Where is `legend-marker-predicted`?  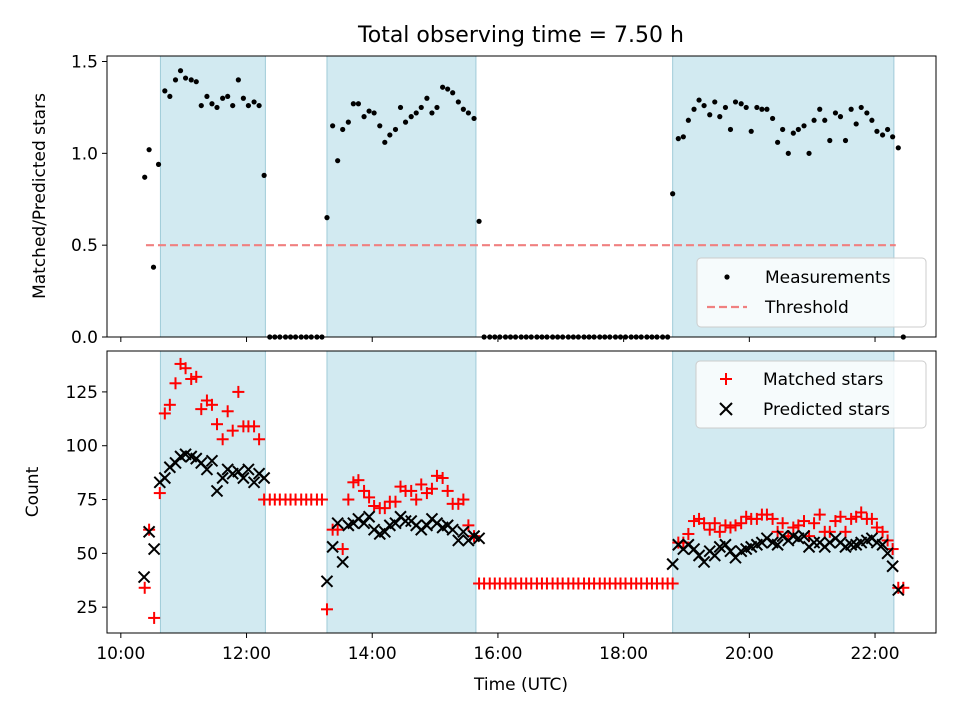 legend-marker-predicted is located at coordinates (726, 409).